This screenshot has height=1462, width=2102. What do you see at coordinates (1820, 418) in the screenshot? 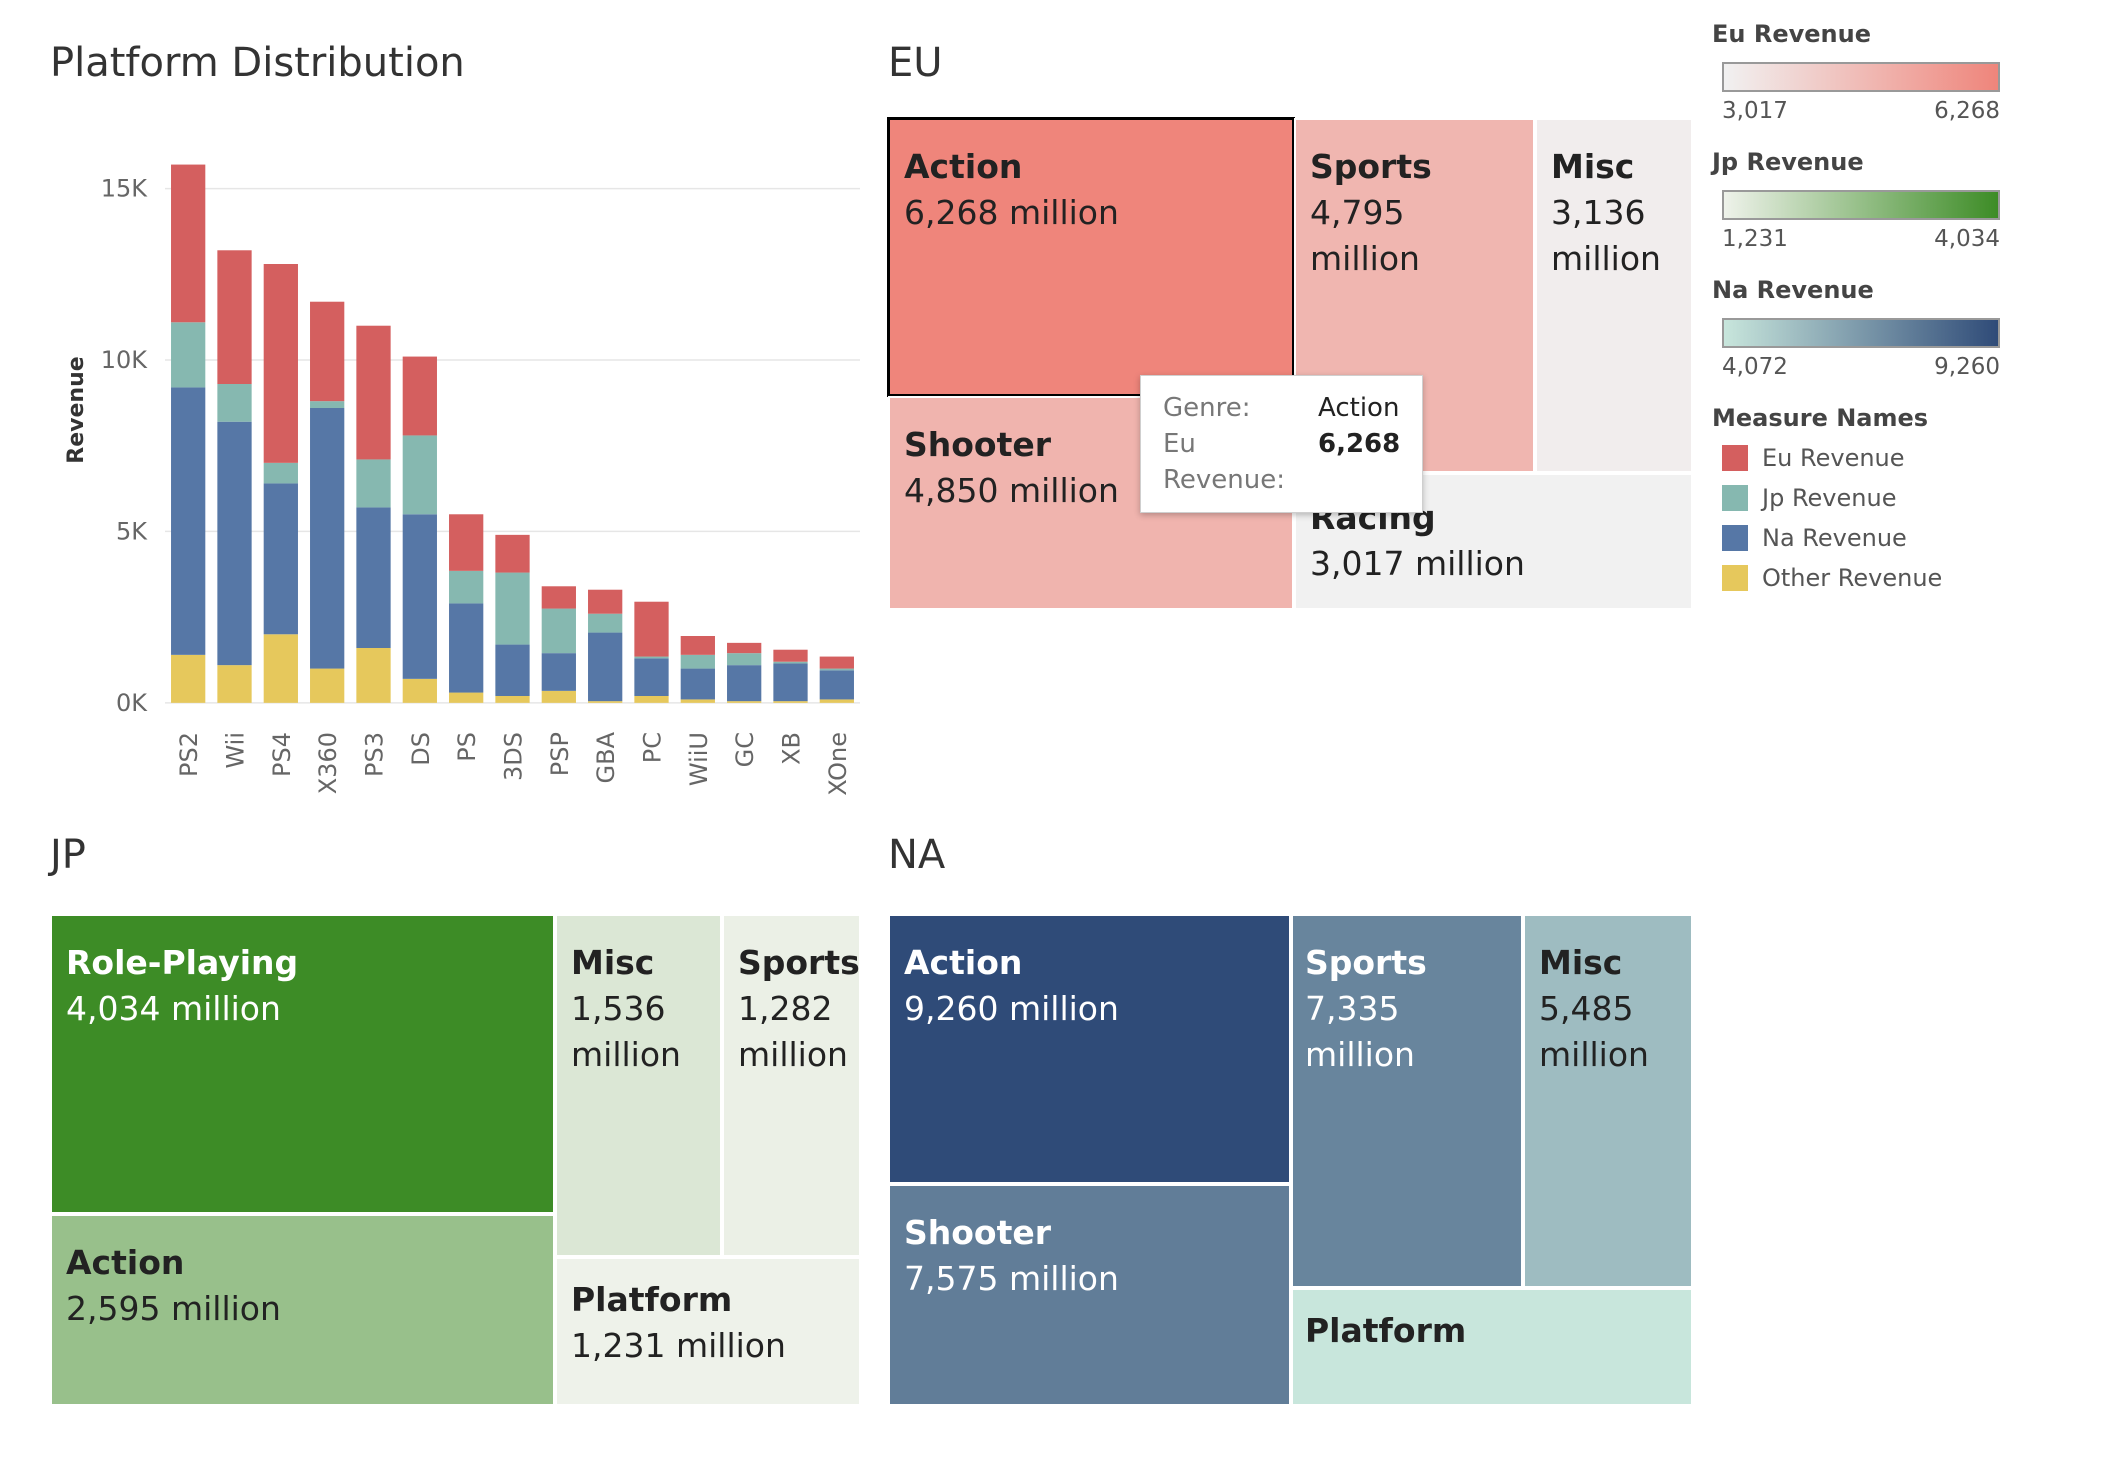
I see `measure-names-title: Measure Names` at bounding box center [1820, 418].